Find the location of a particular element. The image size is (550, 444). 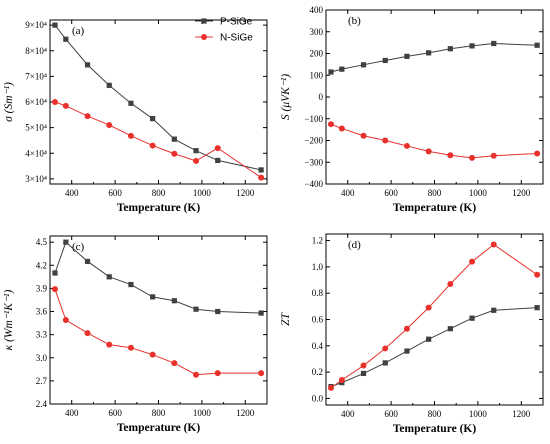

y-tick-label: 7×10⁴ is located at coordinates (36, 76).